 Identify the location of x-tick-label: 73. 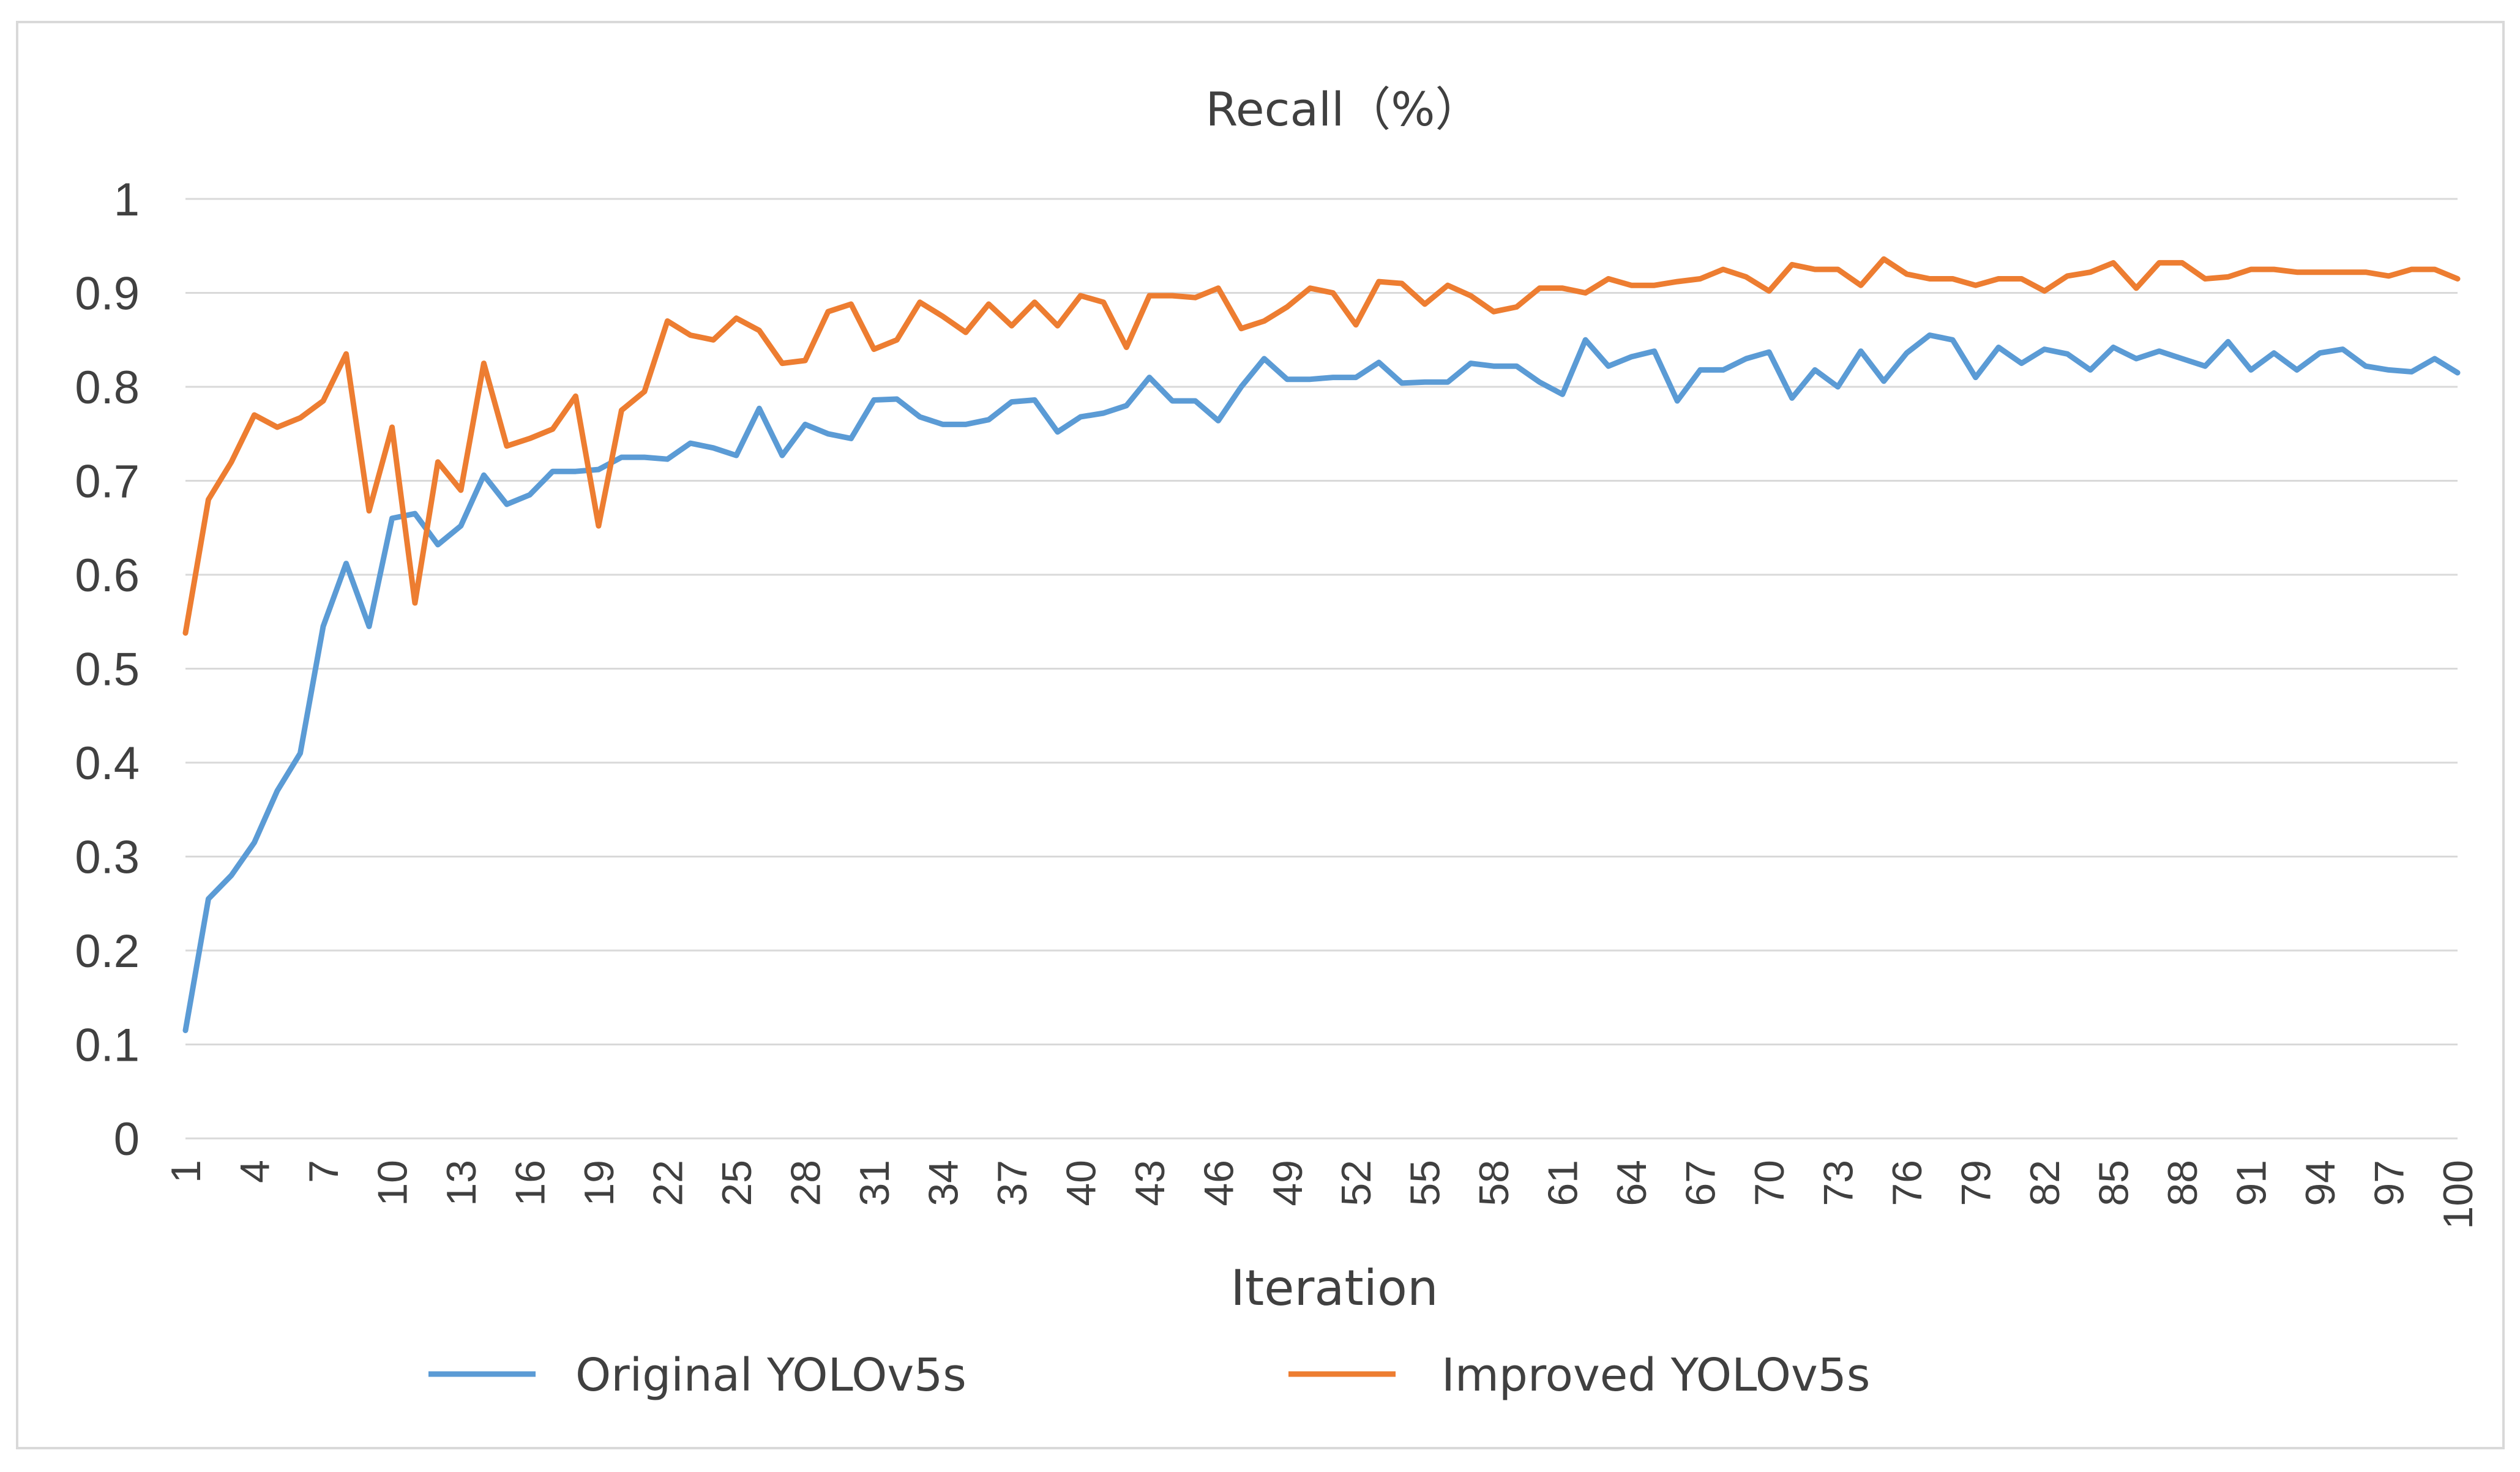
(1838, 1183).